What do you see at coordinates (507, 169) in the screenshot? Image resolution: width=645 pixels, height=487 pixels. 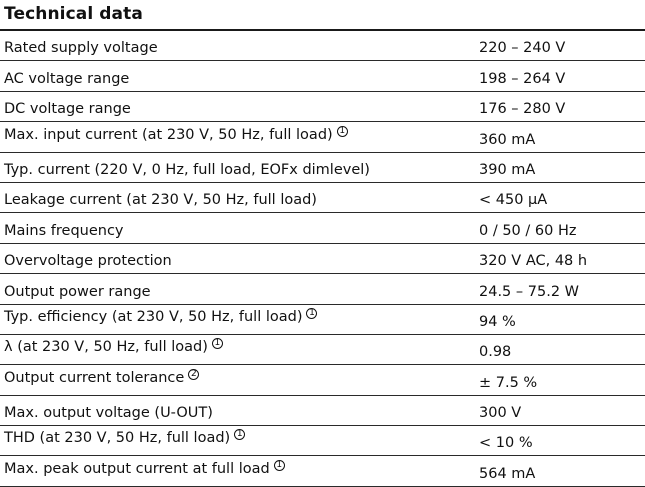 I see `spec-value: 390 mA` at bounding box center [507, 169].